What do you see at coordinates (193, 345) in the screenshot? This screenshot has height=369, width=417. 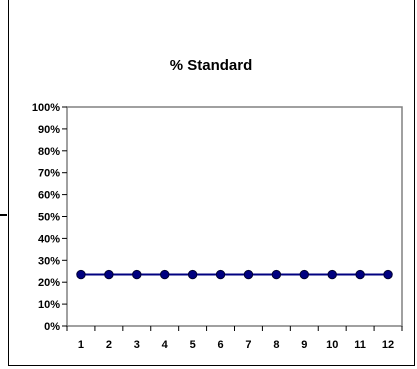 I see `x-tick-label: 5` at bounding box center [193, 345].